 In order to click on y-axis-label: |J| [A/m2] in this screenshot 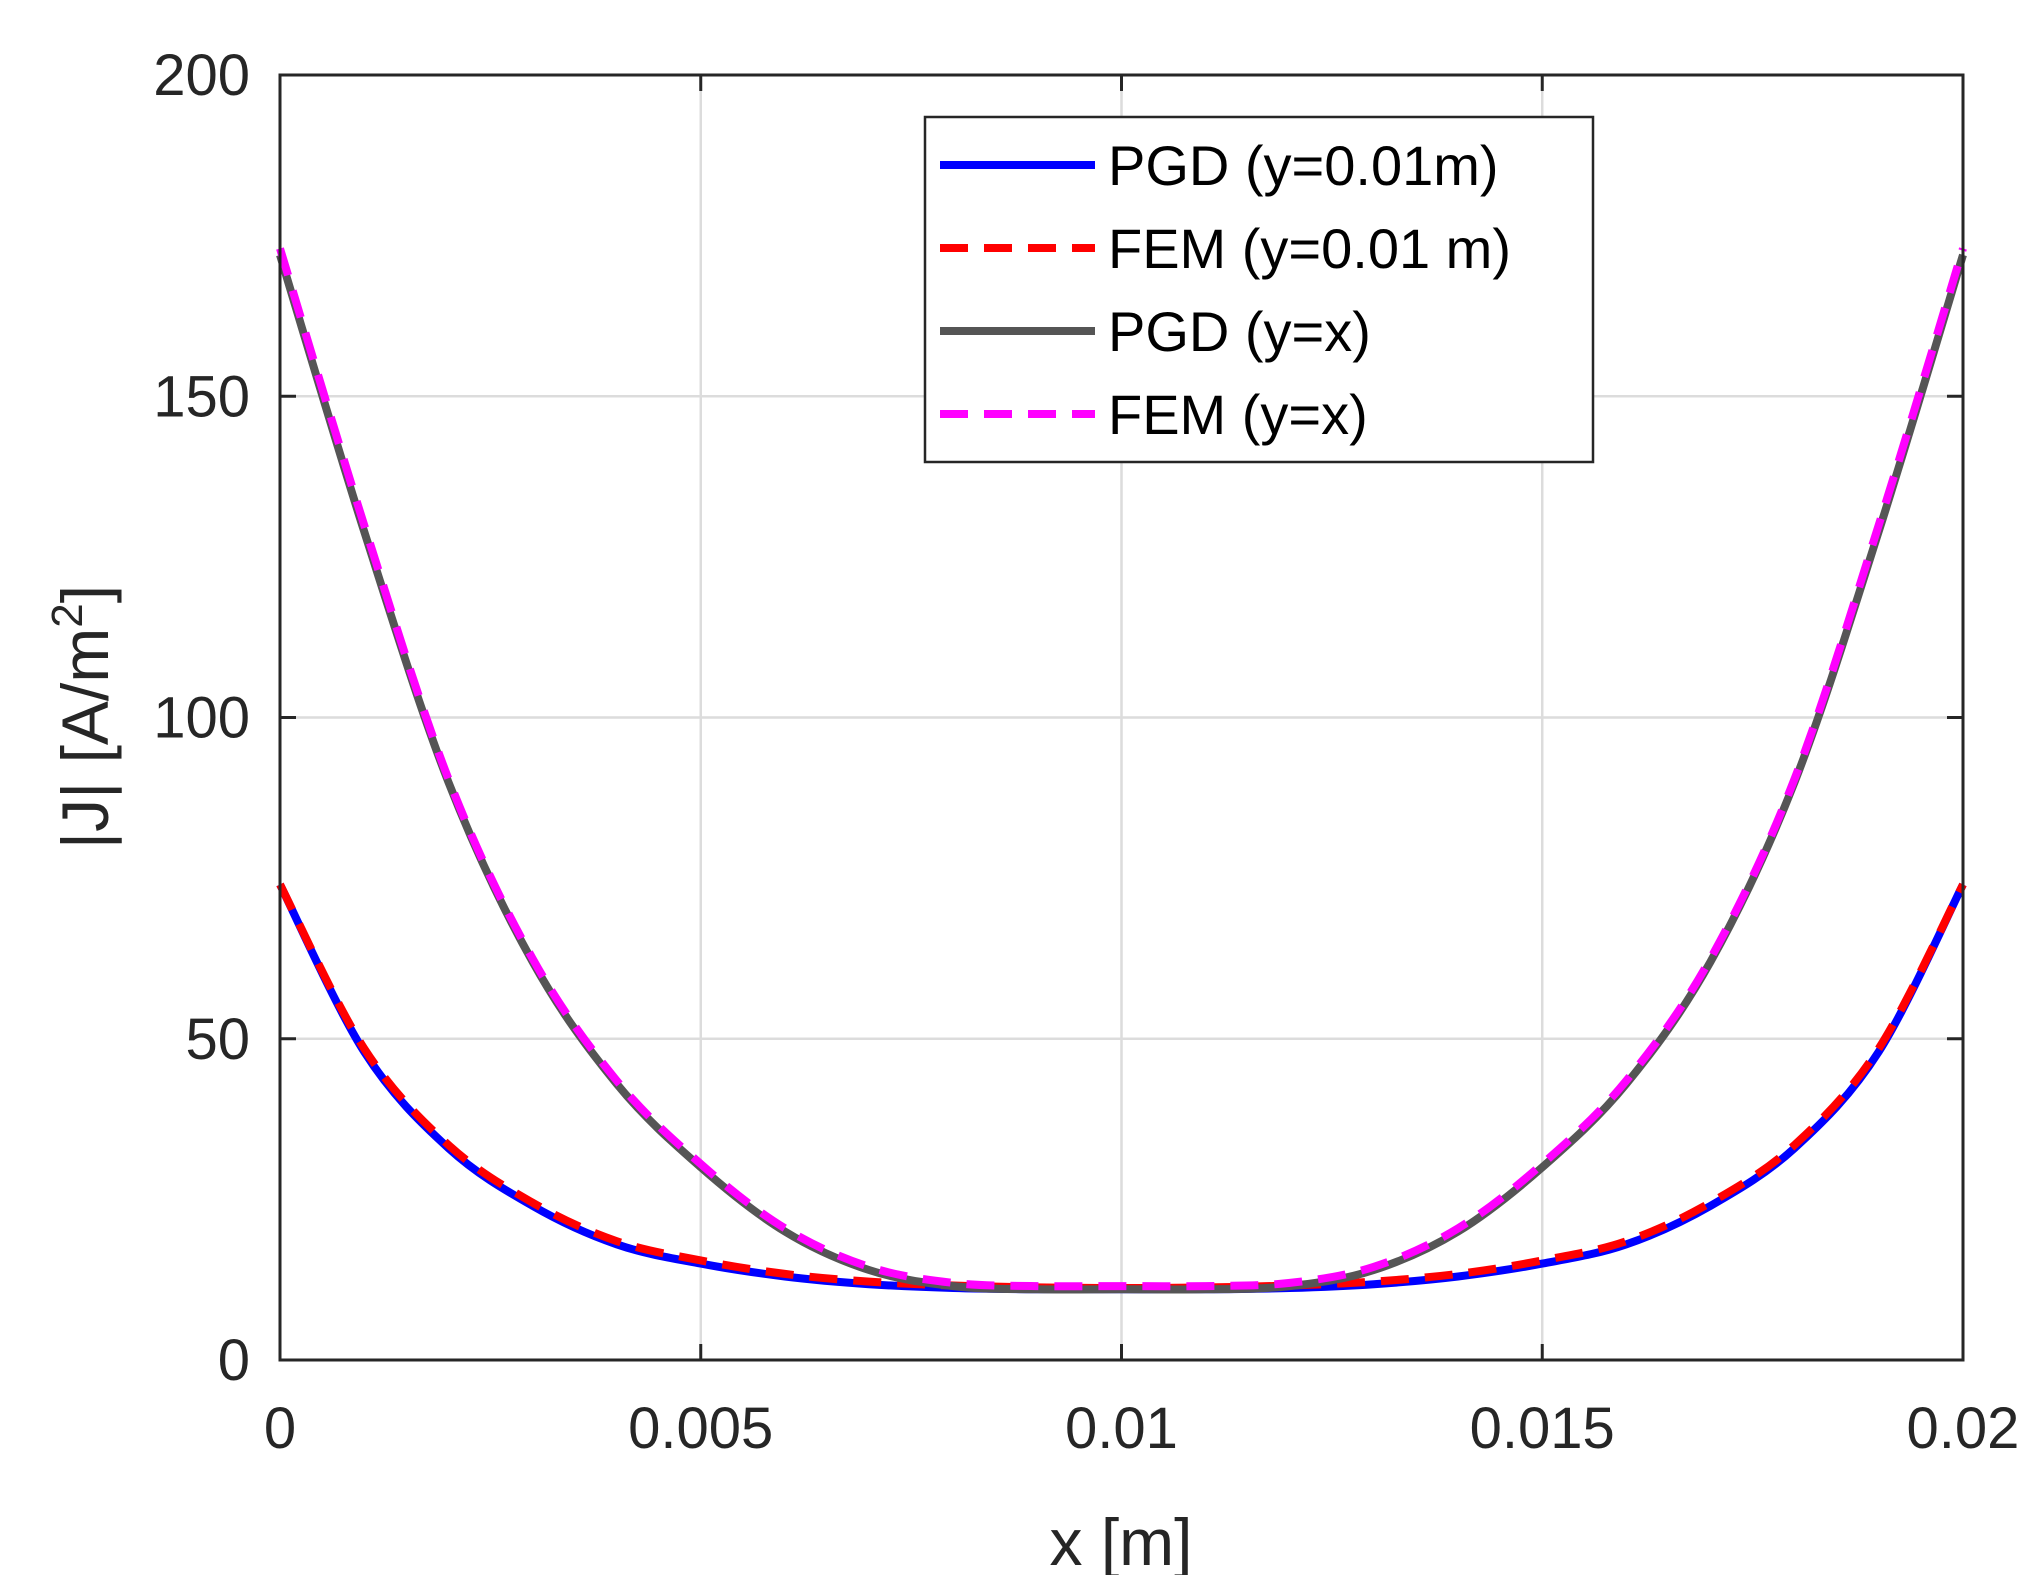, I will do `click(82, 717)`.